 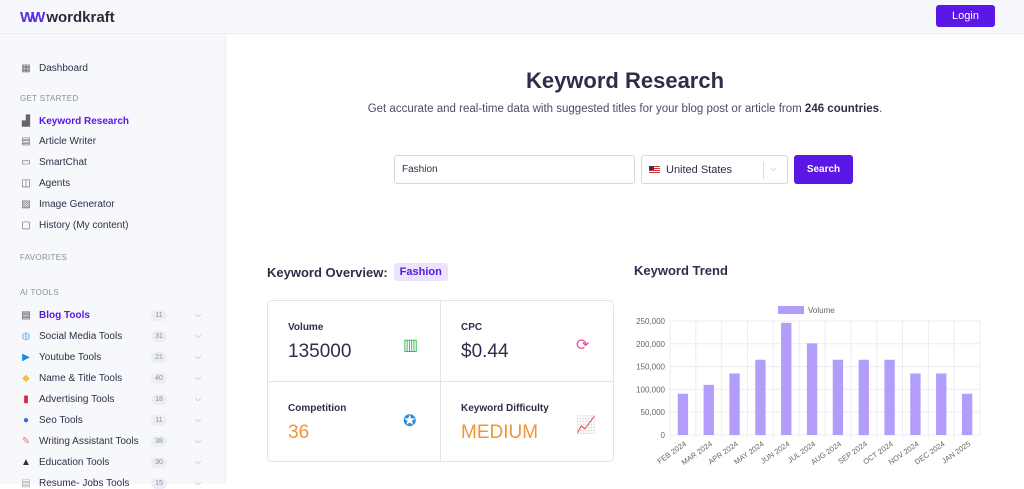 What do you see at coordinates (80, 17) in the screenshot?
I see `brand-name: wordkraft` at bounding box center [80, 17].